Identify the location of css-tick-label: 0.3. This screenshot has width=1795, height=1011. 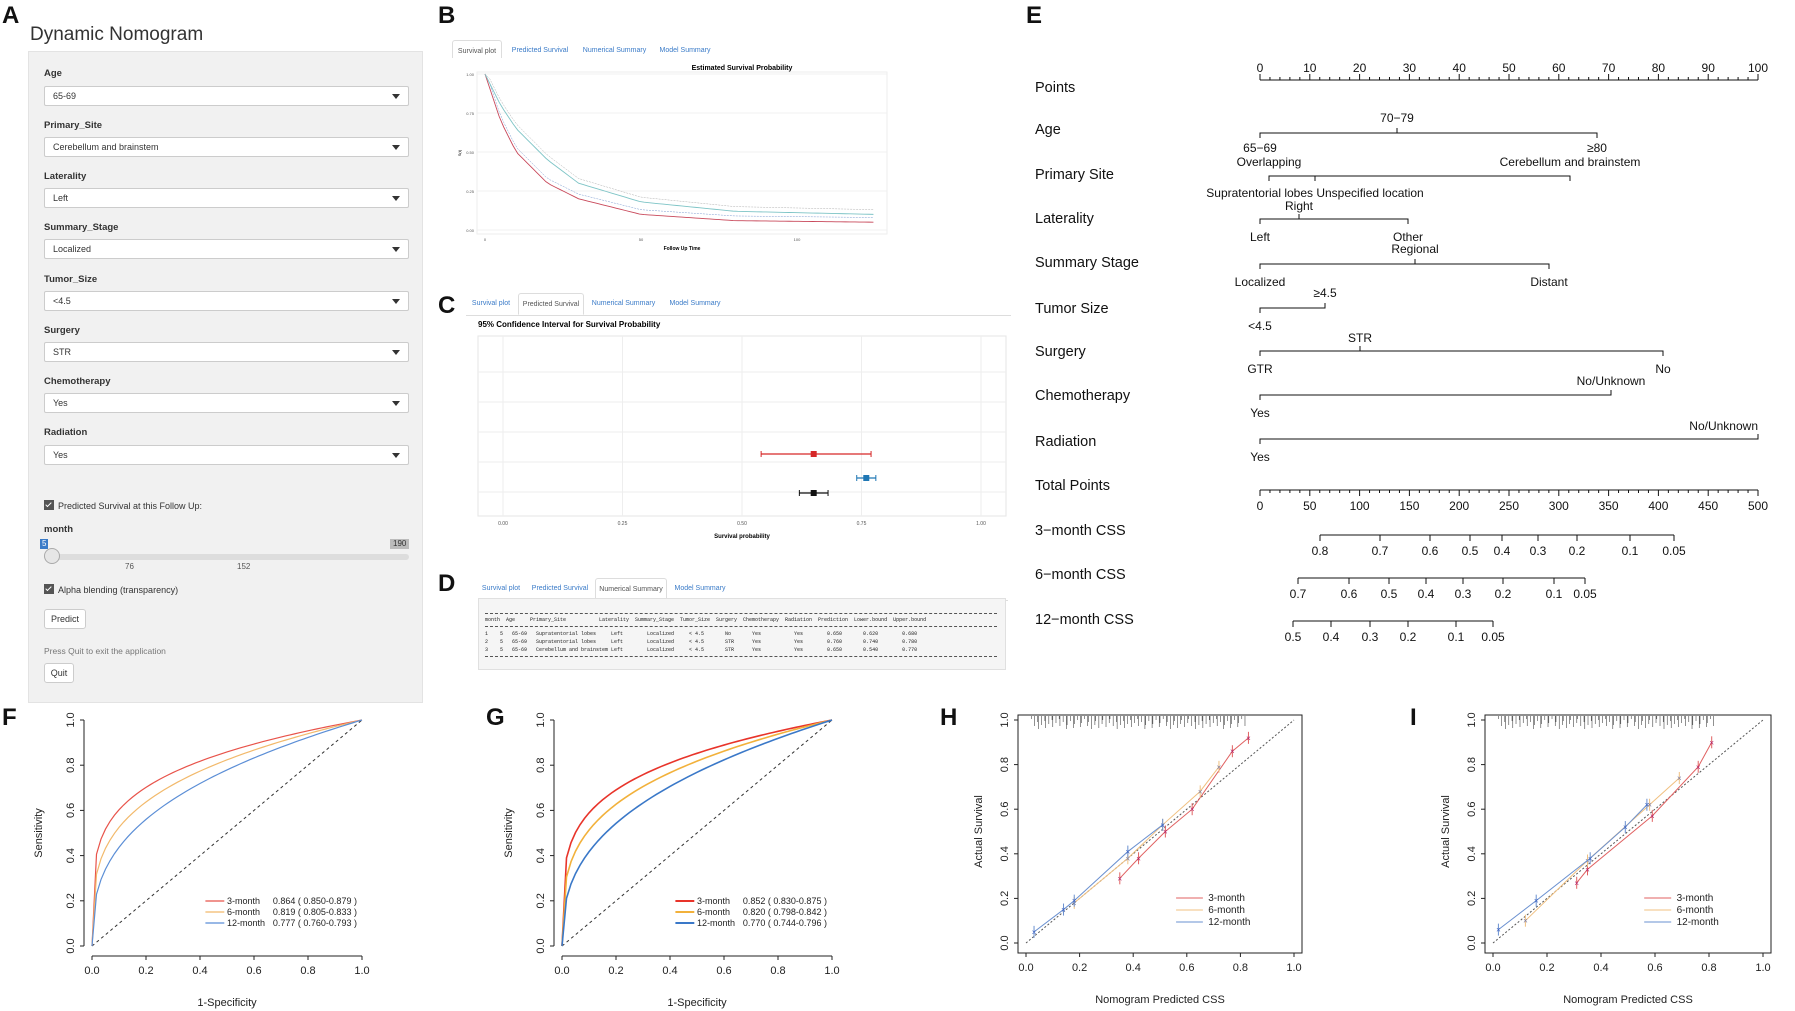
(1538, 551).